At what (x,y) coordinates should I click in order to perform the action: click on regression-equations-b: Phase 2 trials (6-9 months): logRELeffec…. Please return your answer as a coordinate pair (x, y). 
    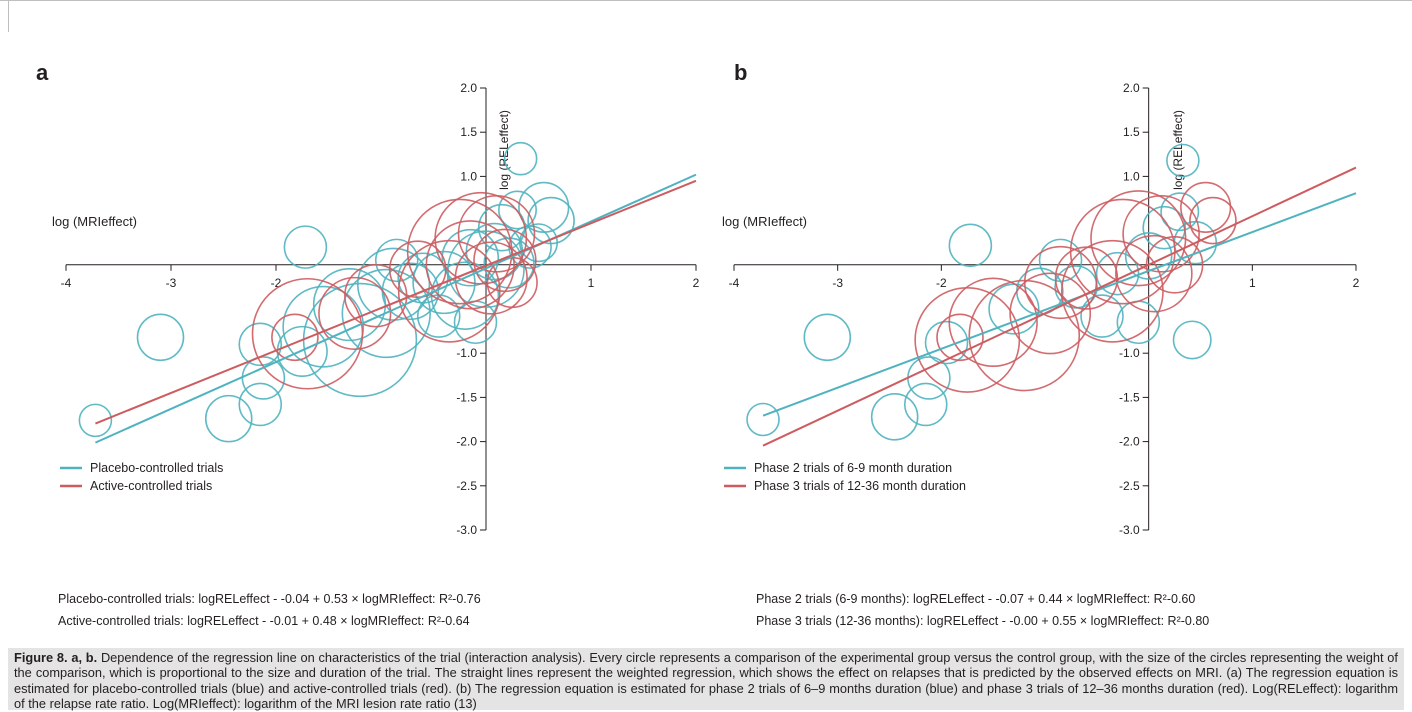
    Looking at the image, I should click on (982, 610).